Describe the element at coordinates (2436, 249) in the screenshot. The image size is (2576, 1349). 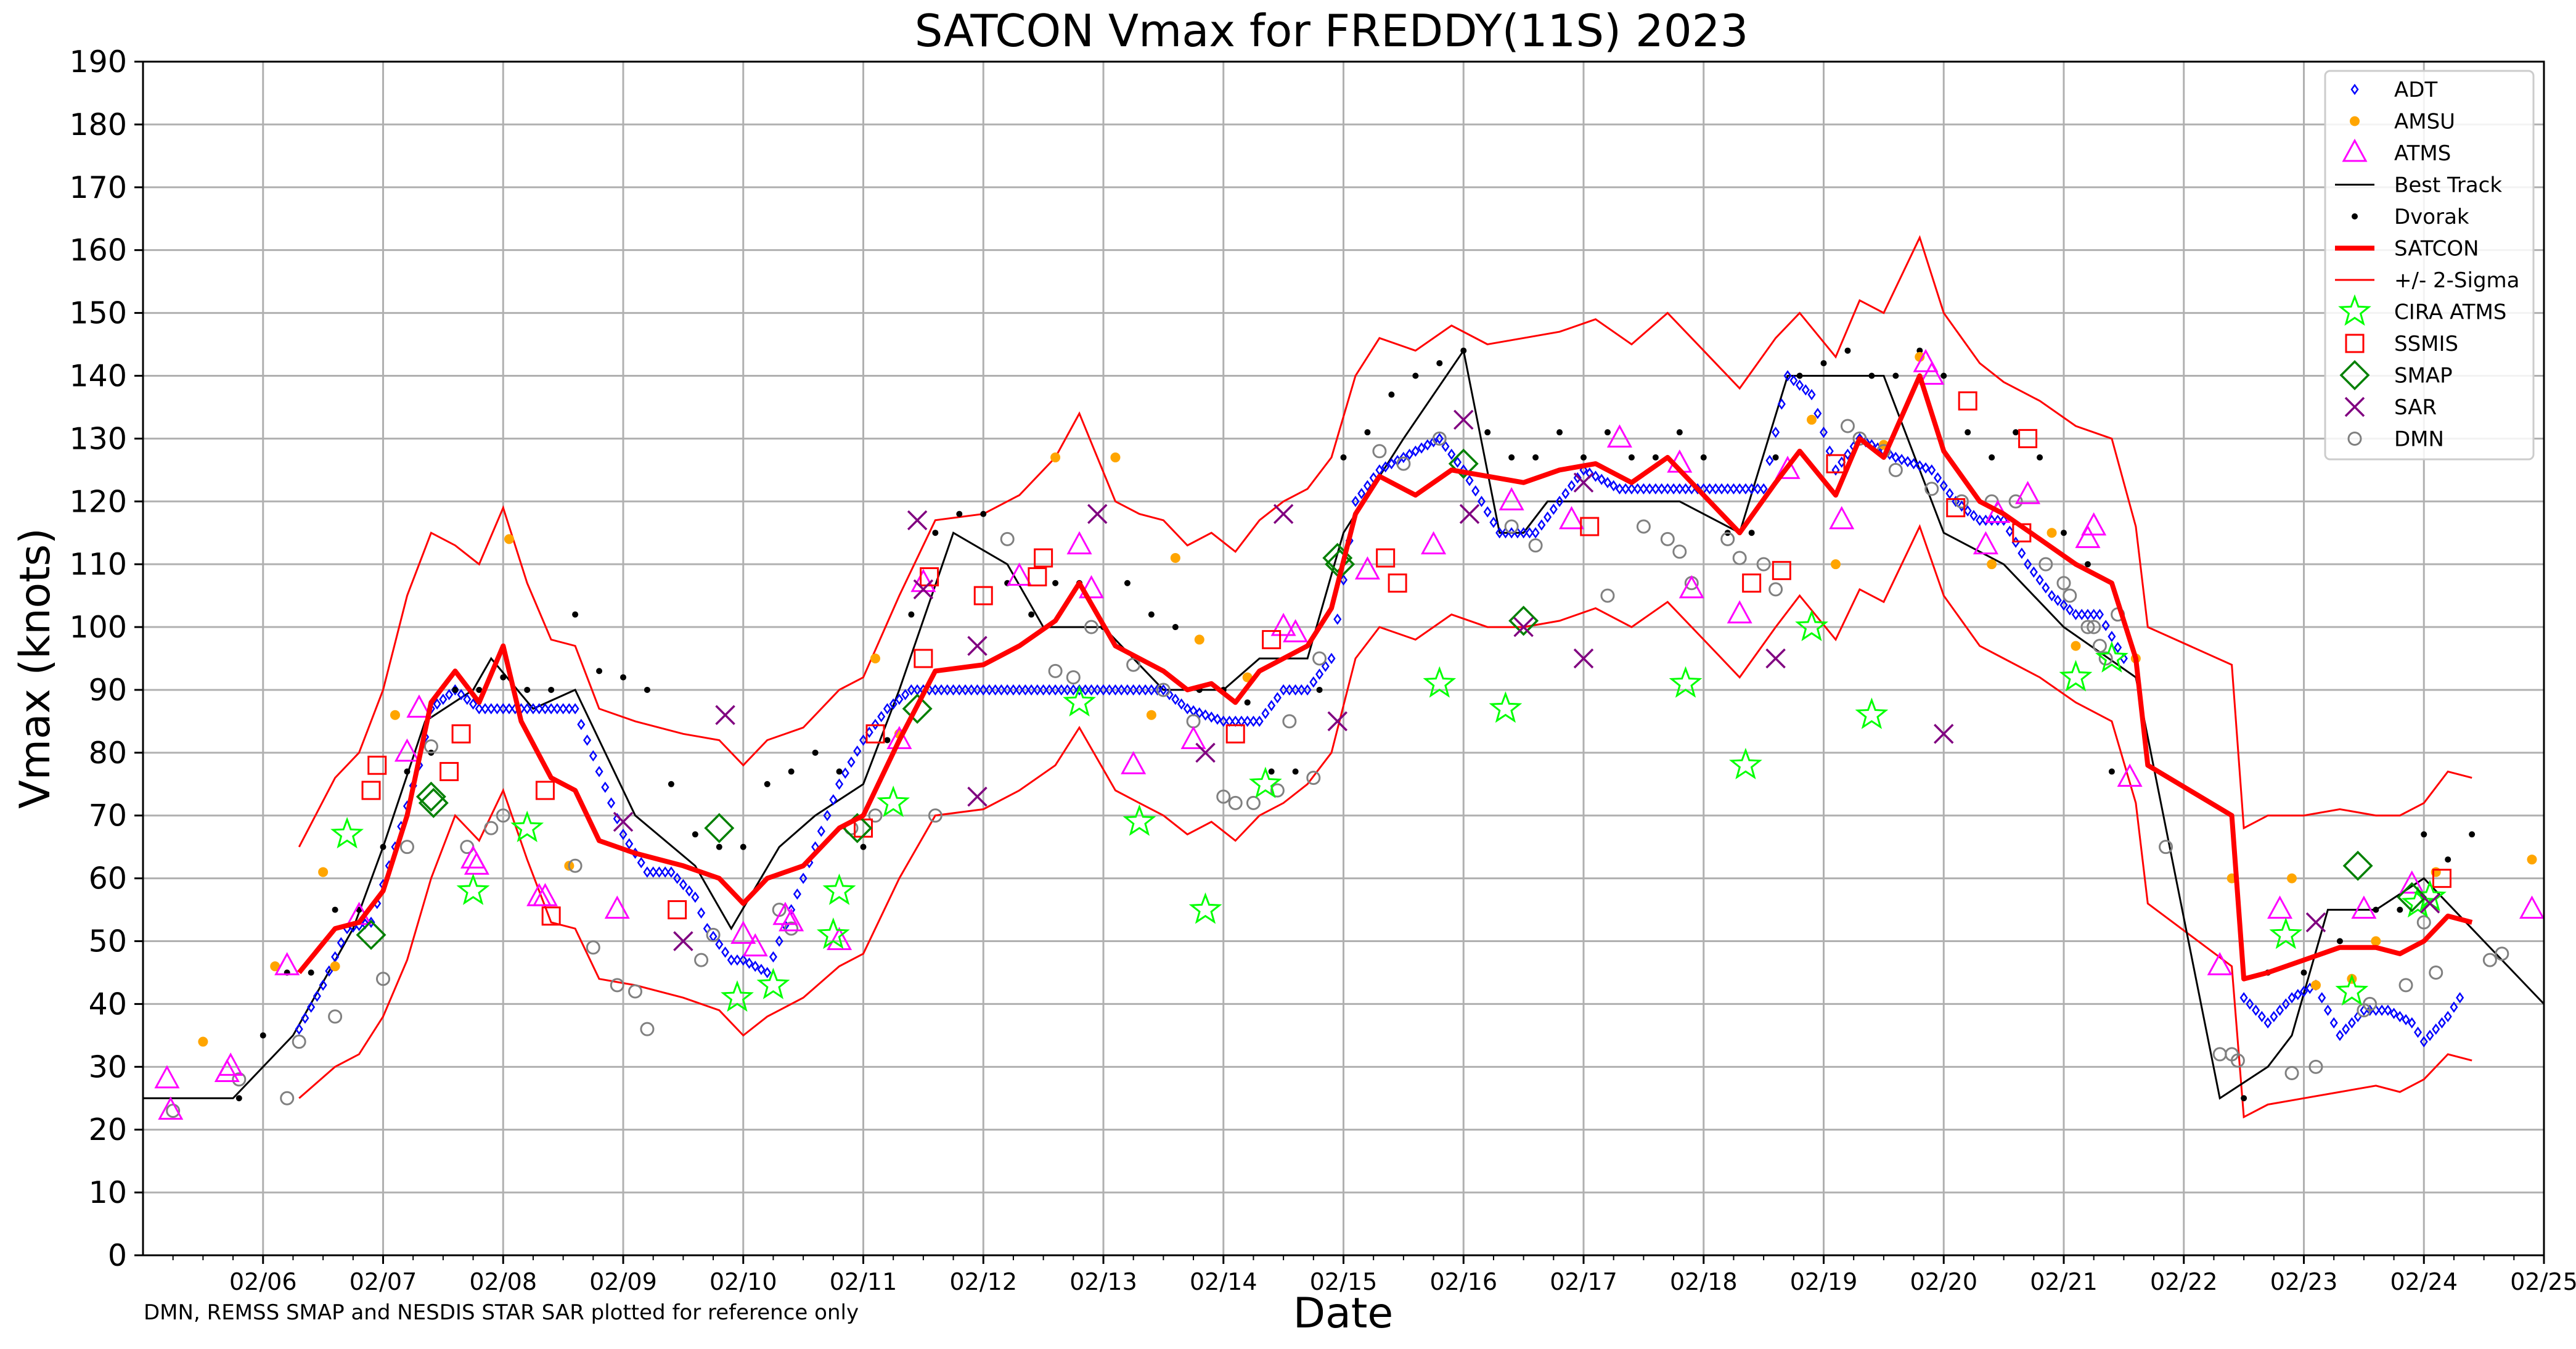
I see `legend-label-satcon: SATCON` at that location.